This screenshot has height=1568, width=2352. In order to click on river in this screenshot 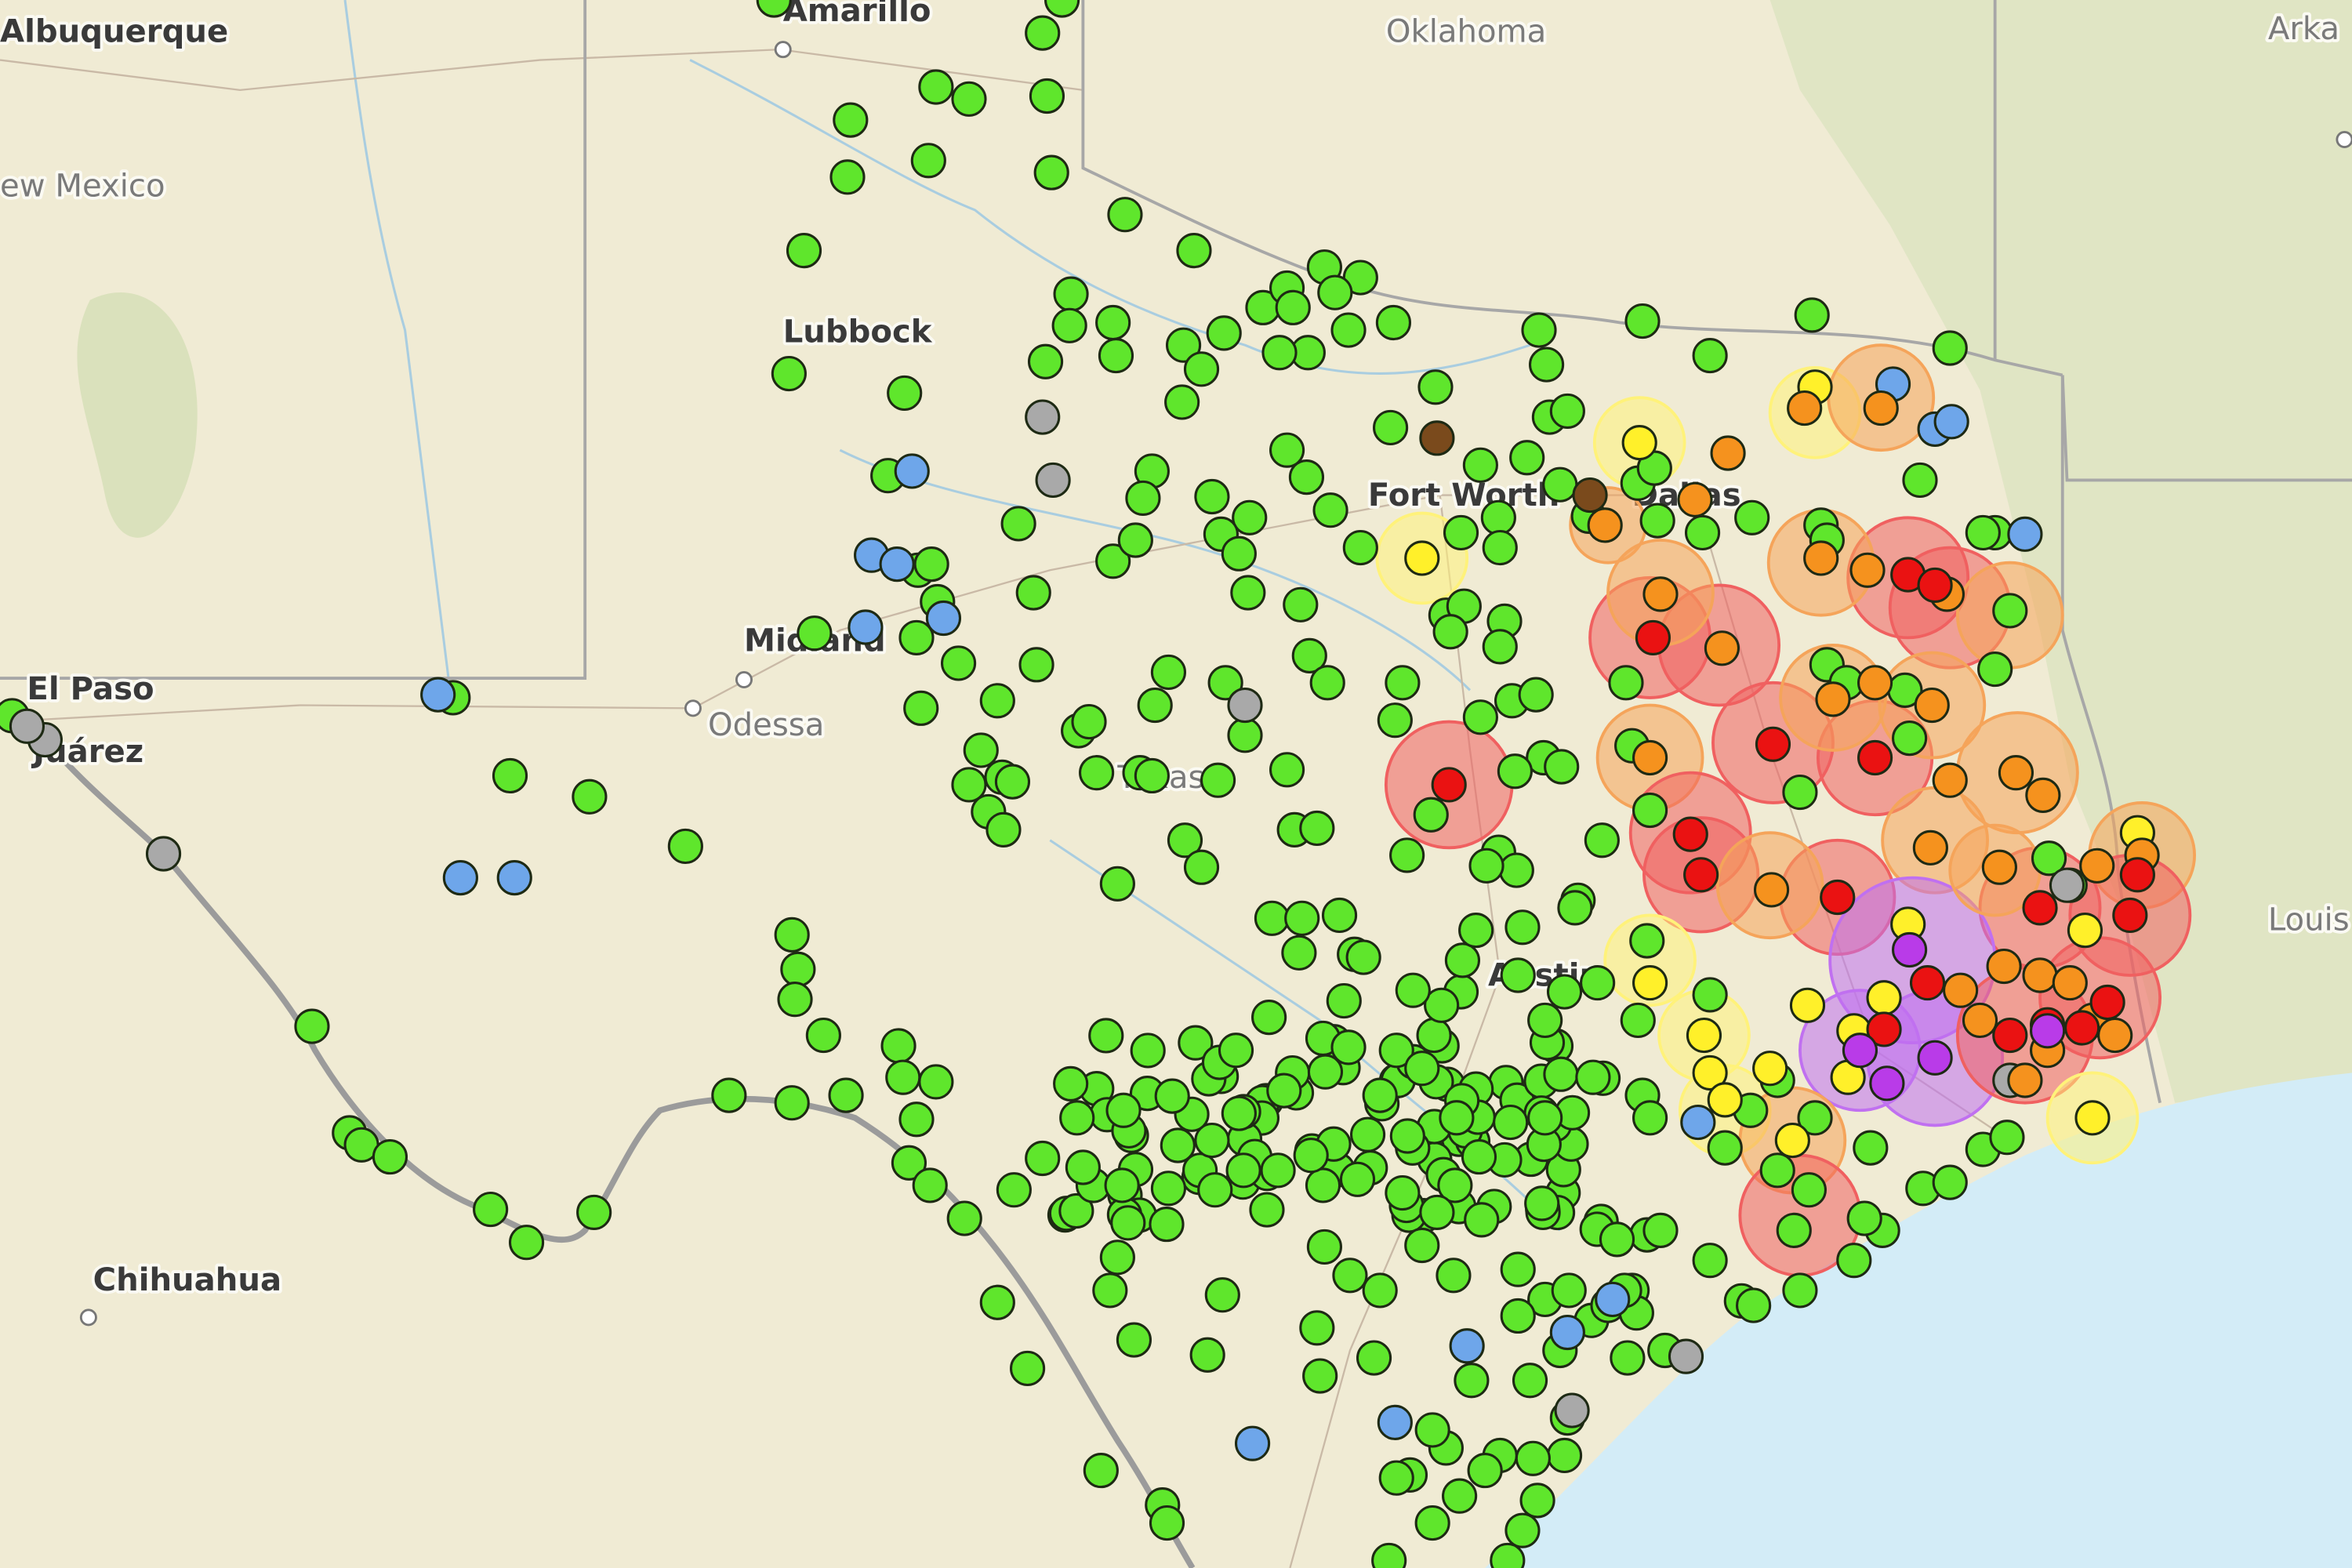, I will do `click(1155, 569)`.